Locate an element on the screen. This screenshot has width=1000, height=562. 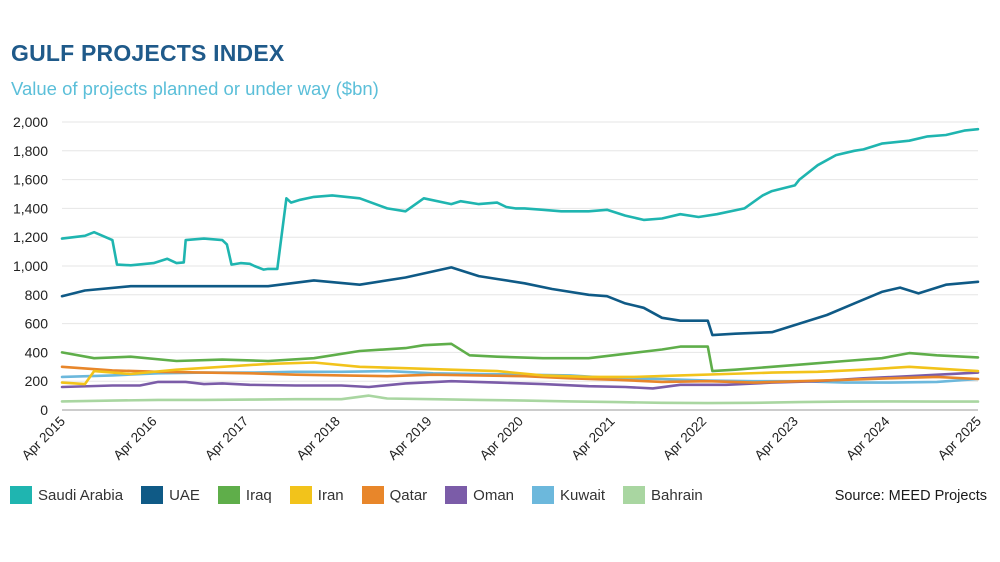
y-tick-label: 1,400 is located at coordinates (30, 208).